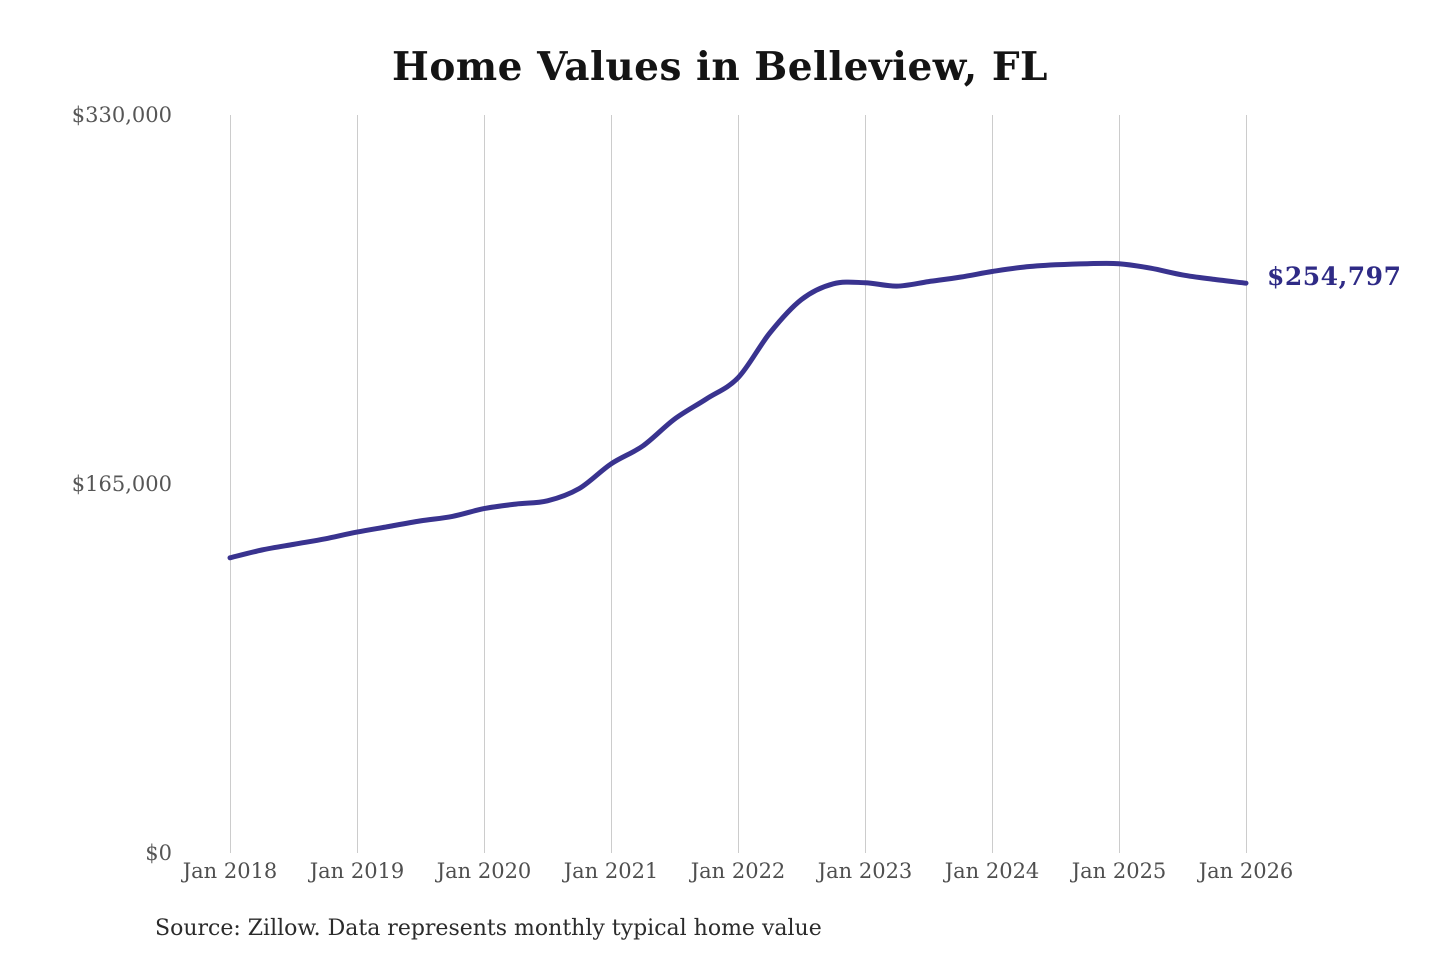 This screenshot has height=960, width=1440. Describe the element at coordinates (611, 871) in the screenshot. I see `x-axis-label: Jan 2021` at that location.